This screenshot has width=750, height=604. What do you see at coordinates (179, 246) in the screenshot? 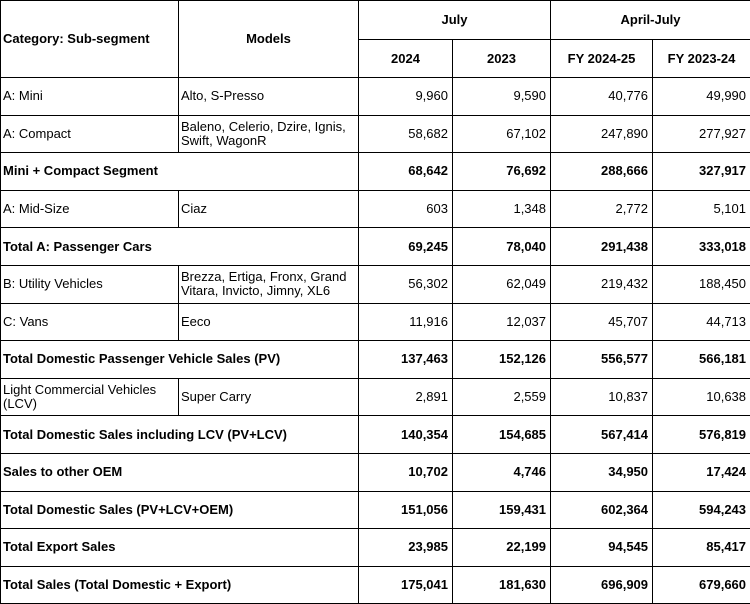
I see `category-cell: Total A: Passenger Cars` at bounding box center [179, 246].